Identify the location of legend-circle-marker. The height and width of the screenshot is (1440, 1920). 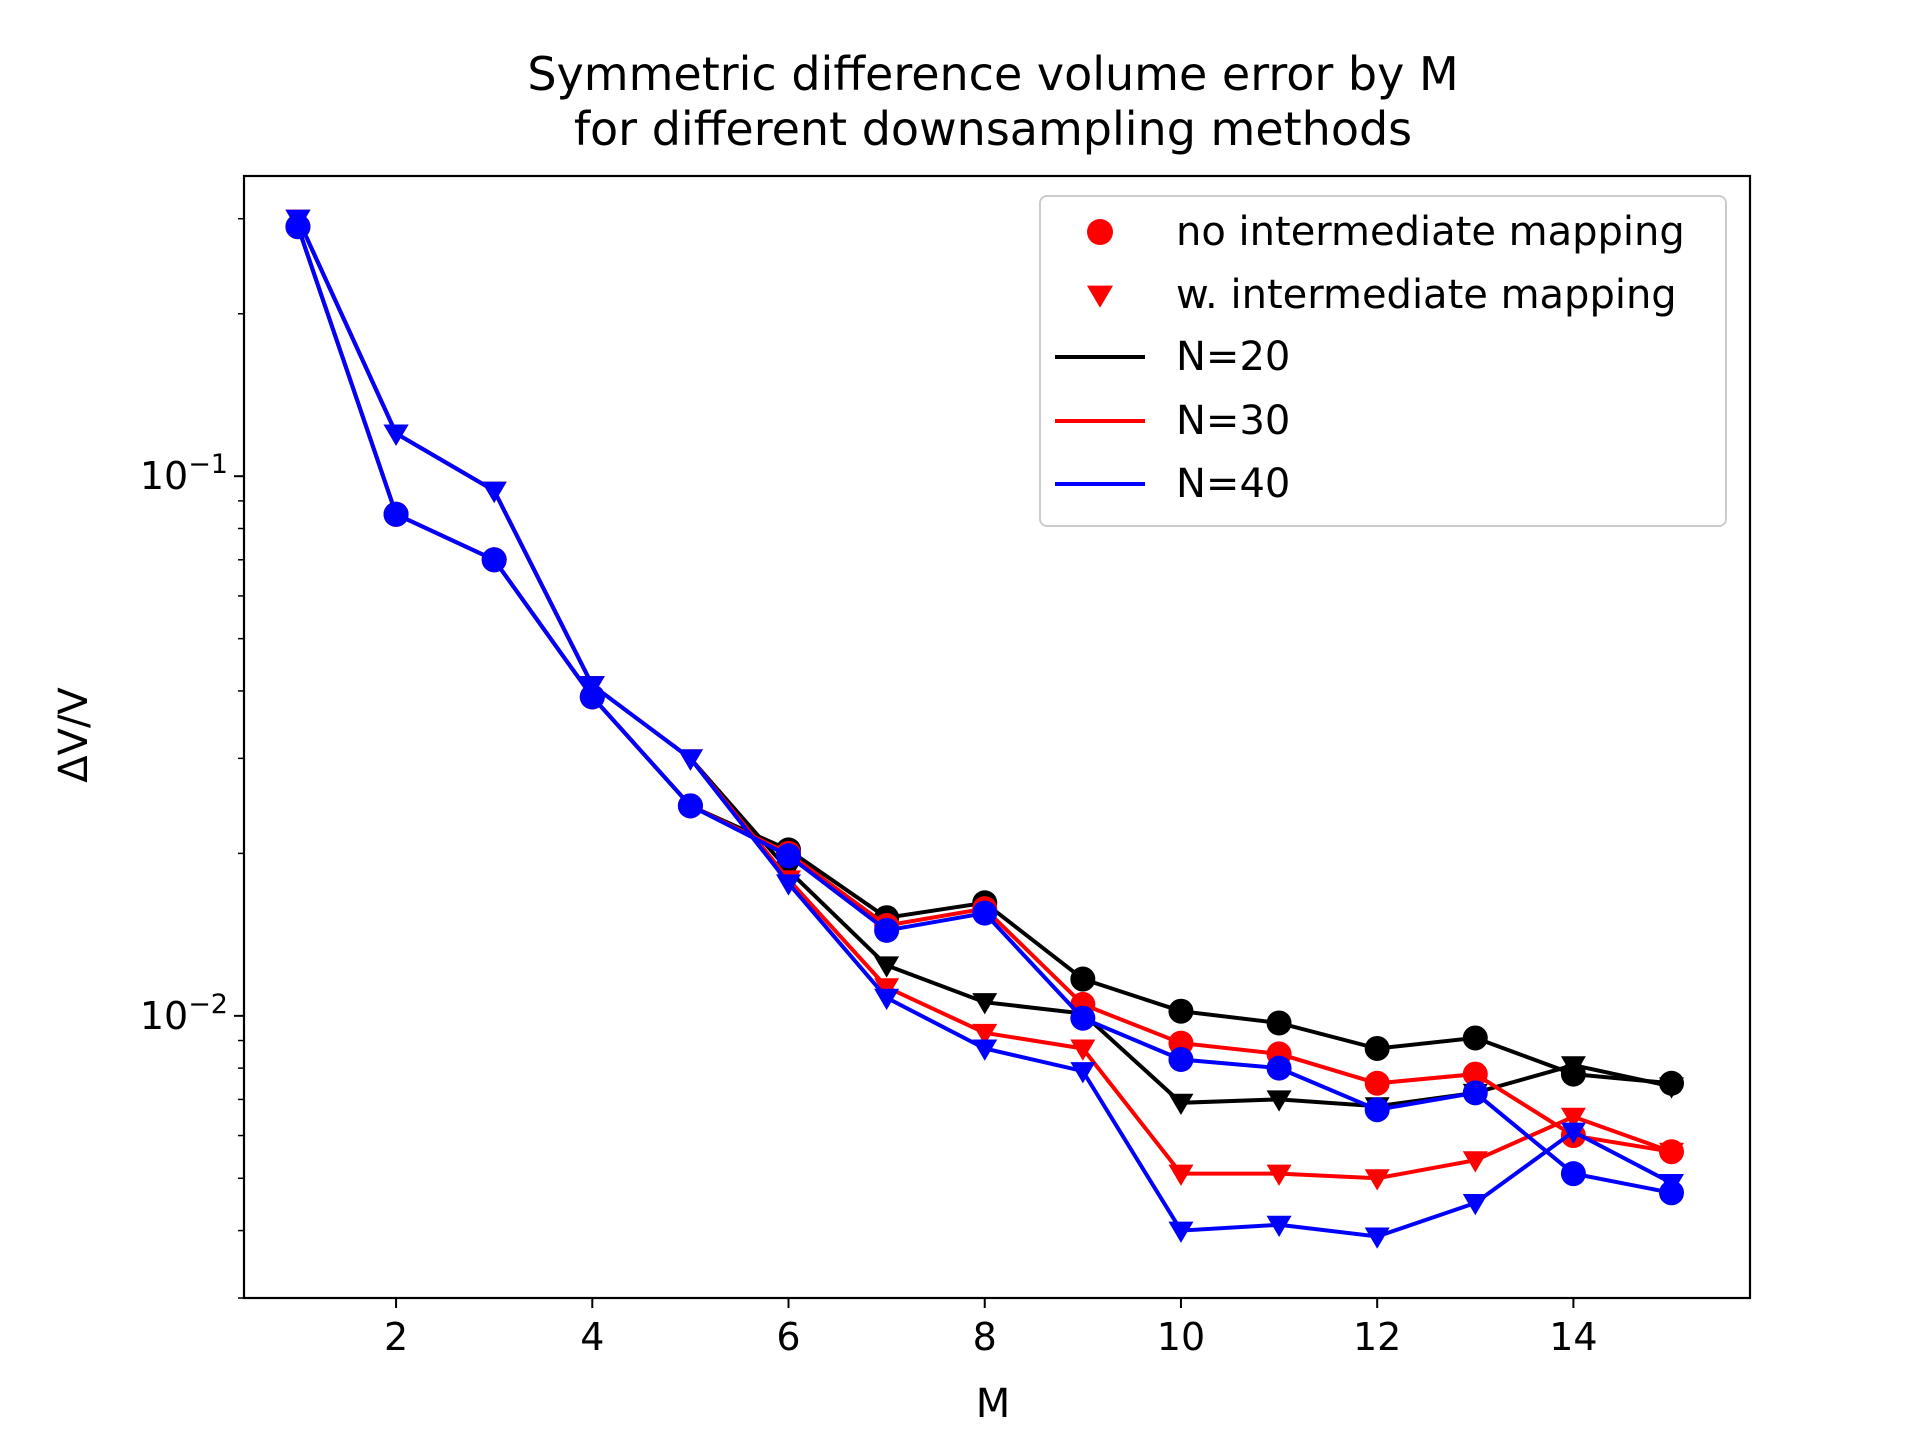
(1100, 232).